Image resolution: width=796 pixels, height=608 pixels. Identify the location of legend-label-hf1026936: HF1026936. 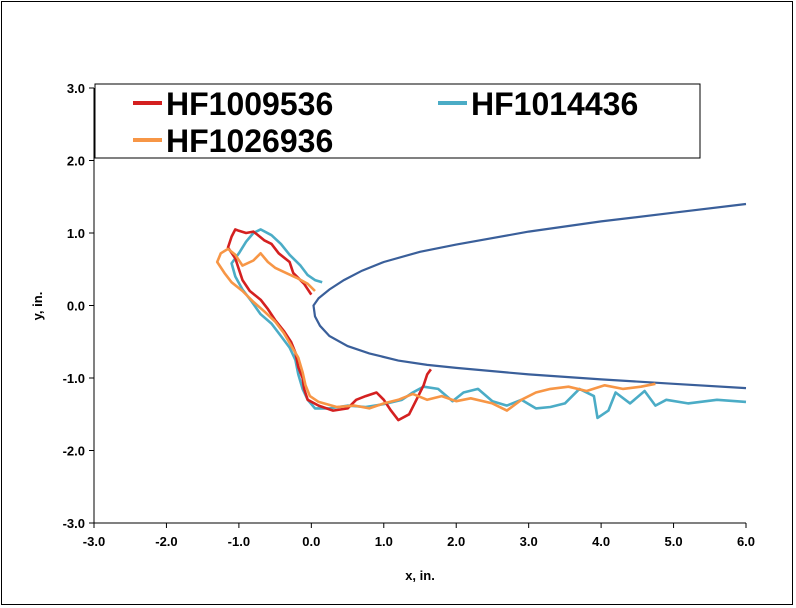
(249, 141).